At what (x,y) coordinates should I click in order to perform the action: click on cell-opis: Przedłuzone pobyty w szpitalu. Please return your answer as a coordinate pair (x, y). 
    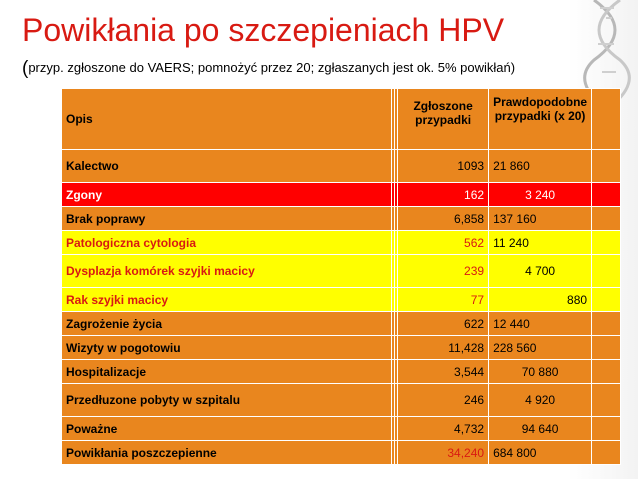
    Looking at the image, I should click on (226, 400).